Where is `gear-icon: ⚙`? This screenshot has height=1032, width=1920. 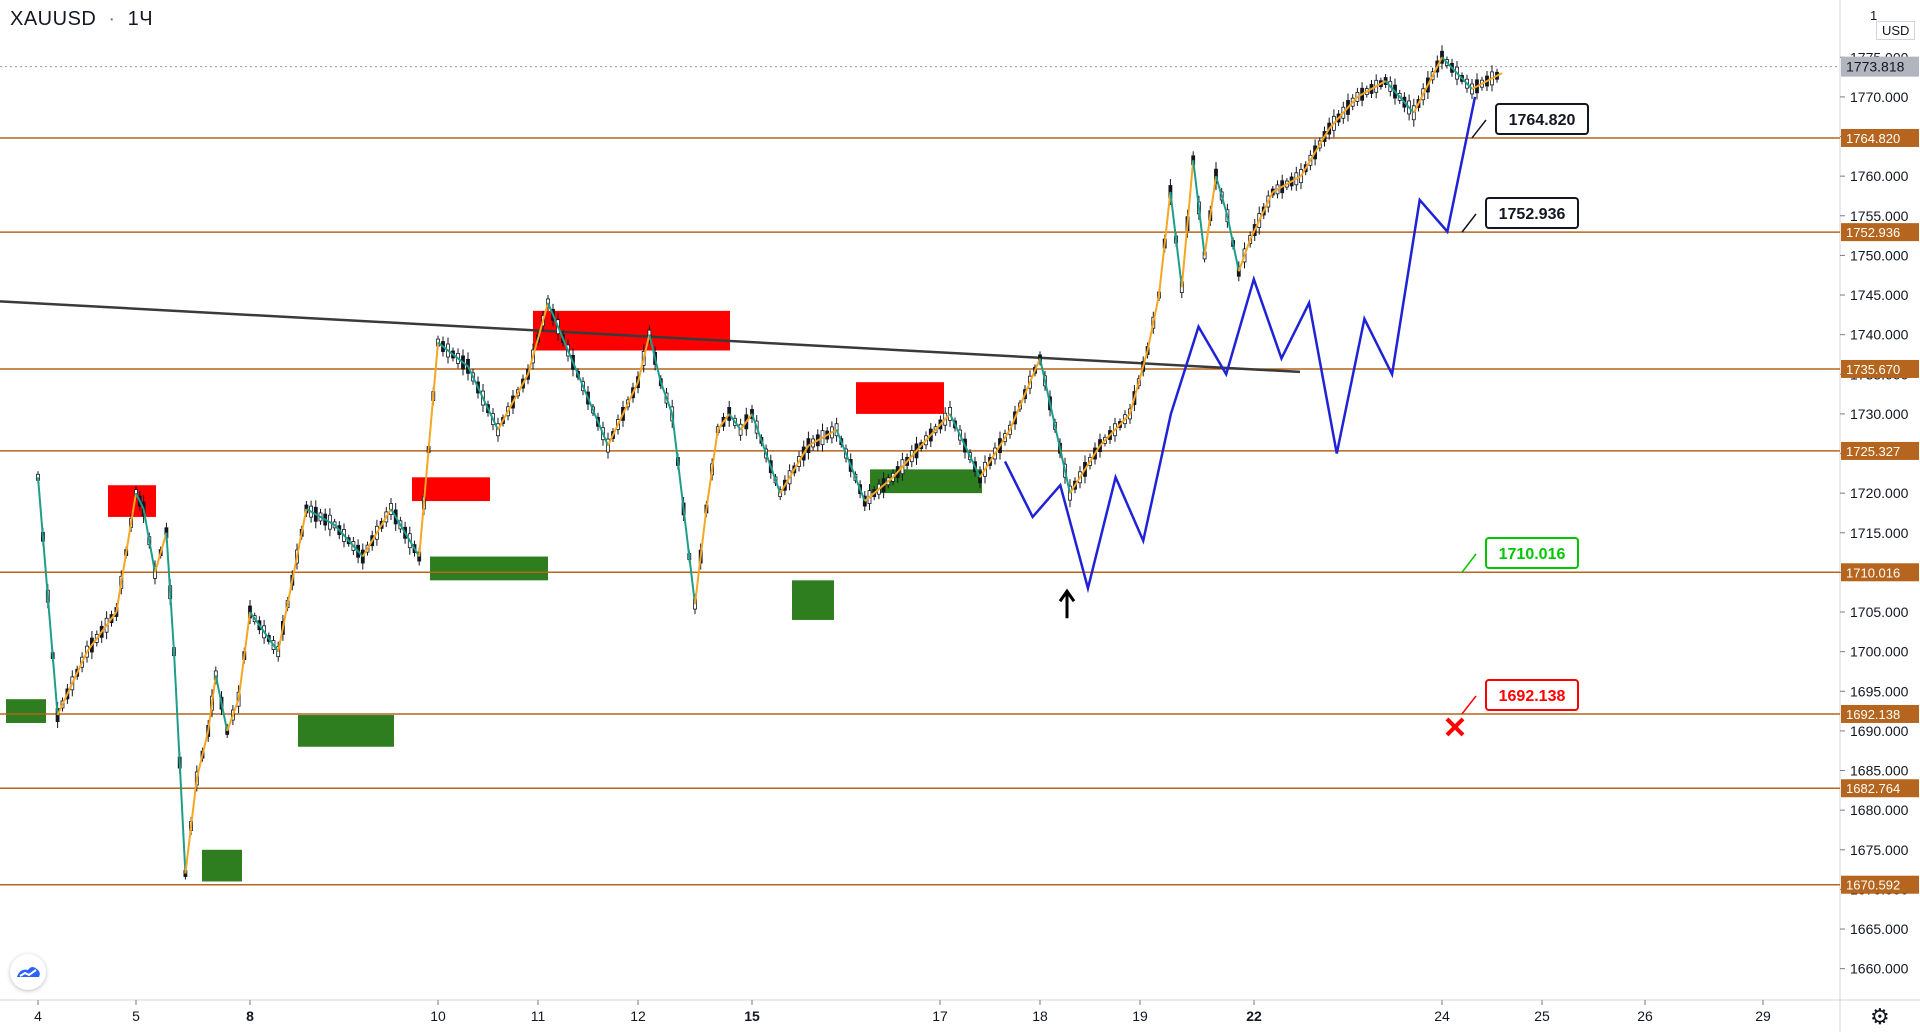
gear-icon: ⚙ is located at coordinates (1880, 1016).